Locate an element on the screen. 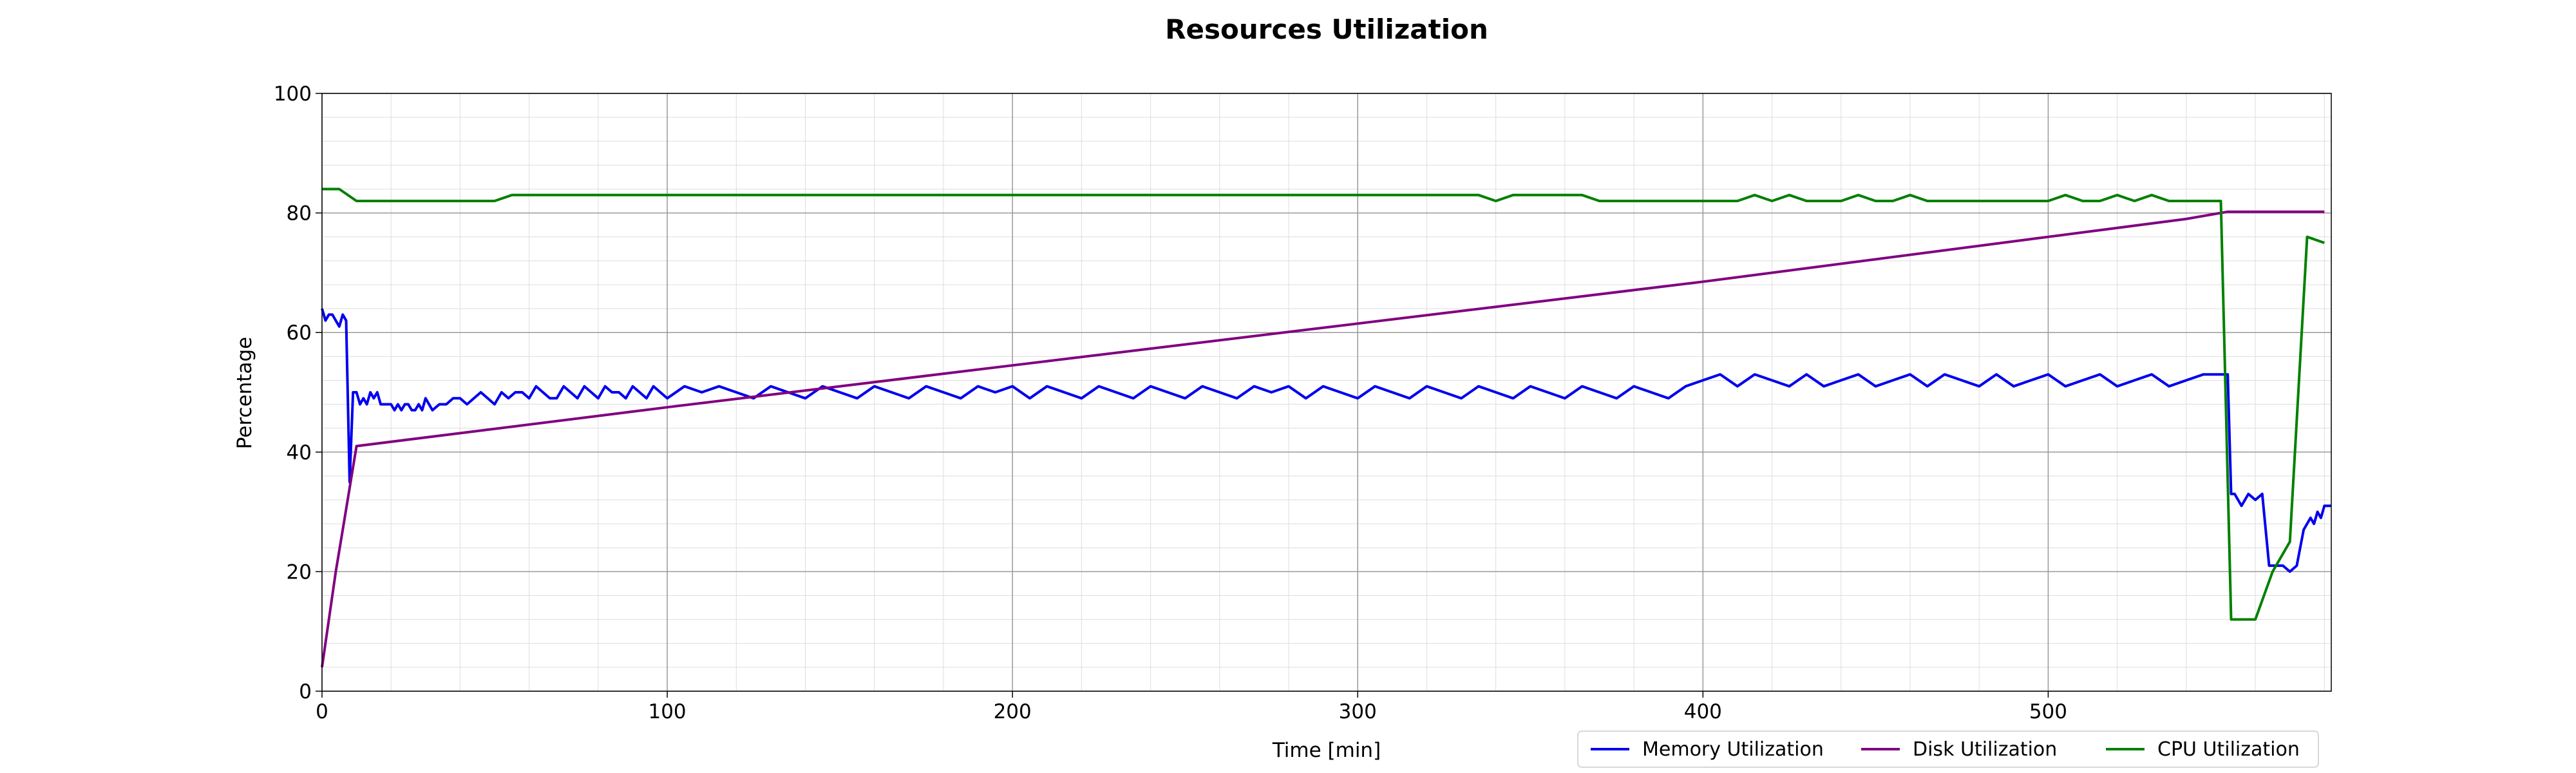 The height and width of the screenshot is (773, 2576). y-tick-label: 100 is located at coordinates (293, 94).